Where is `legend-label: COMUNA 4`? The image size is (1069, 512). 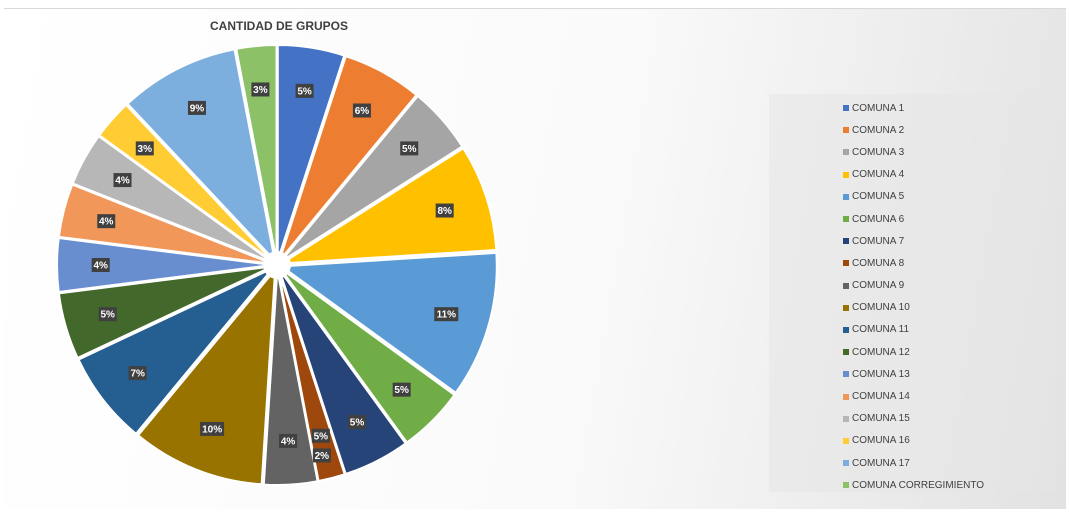 legend-label: COMUNA 4 is located at coordinates (878, 175).